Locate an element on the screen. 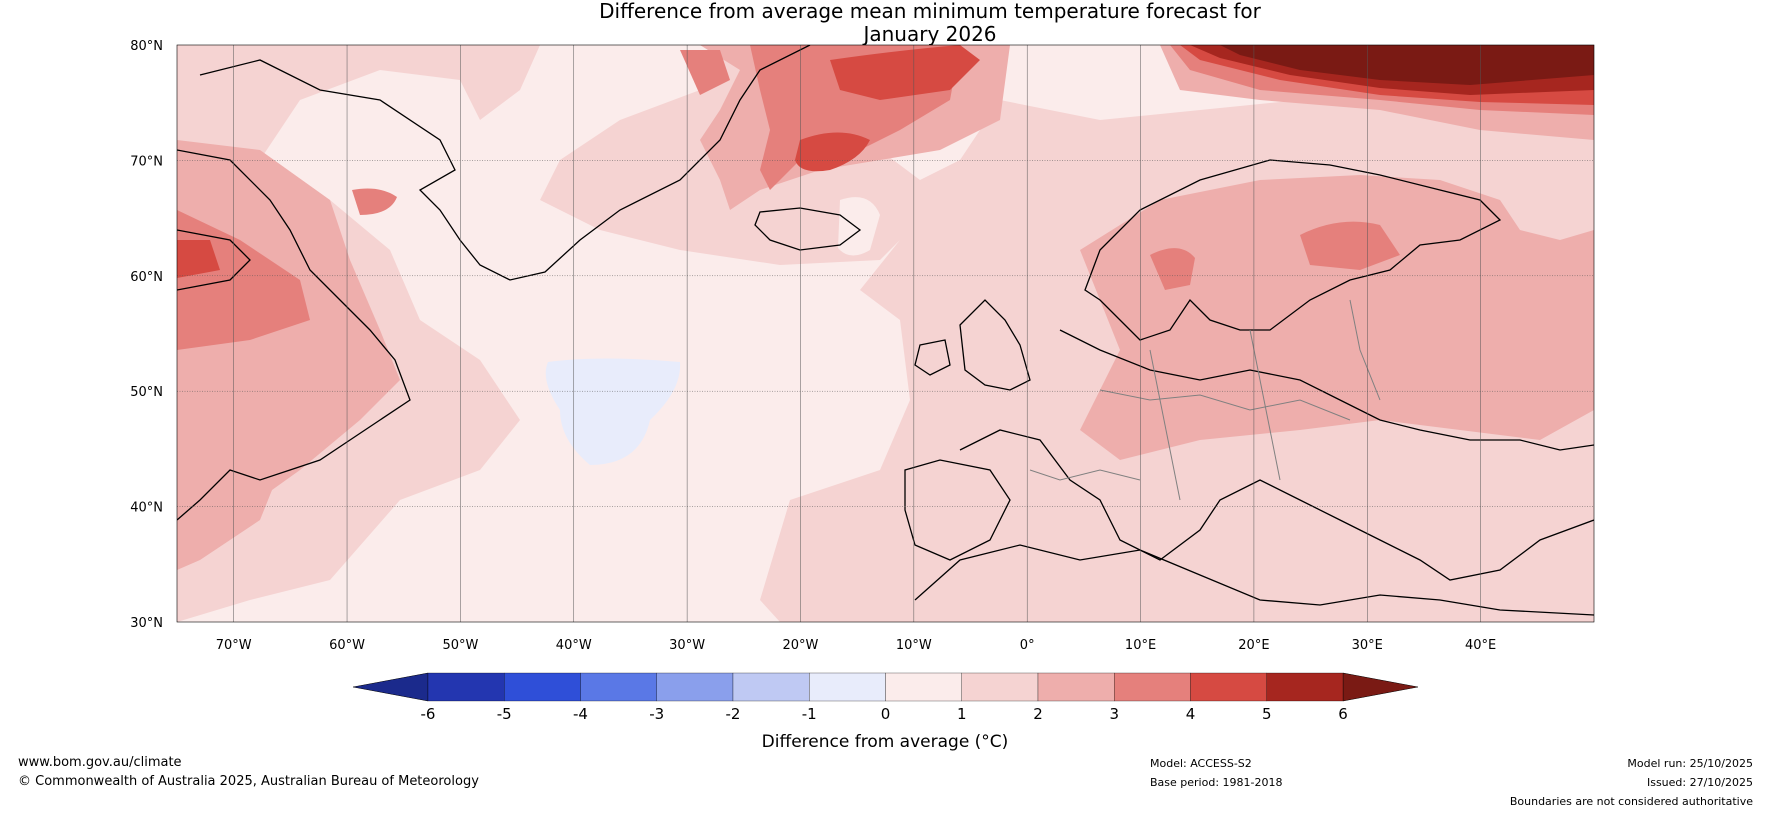 The height and width of the screenshot is (816, 1770). lon-label: 70°W is located at coordinates (234, 645).